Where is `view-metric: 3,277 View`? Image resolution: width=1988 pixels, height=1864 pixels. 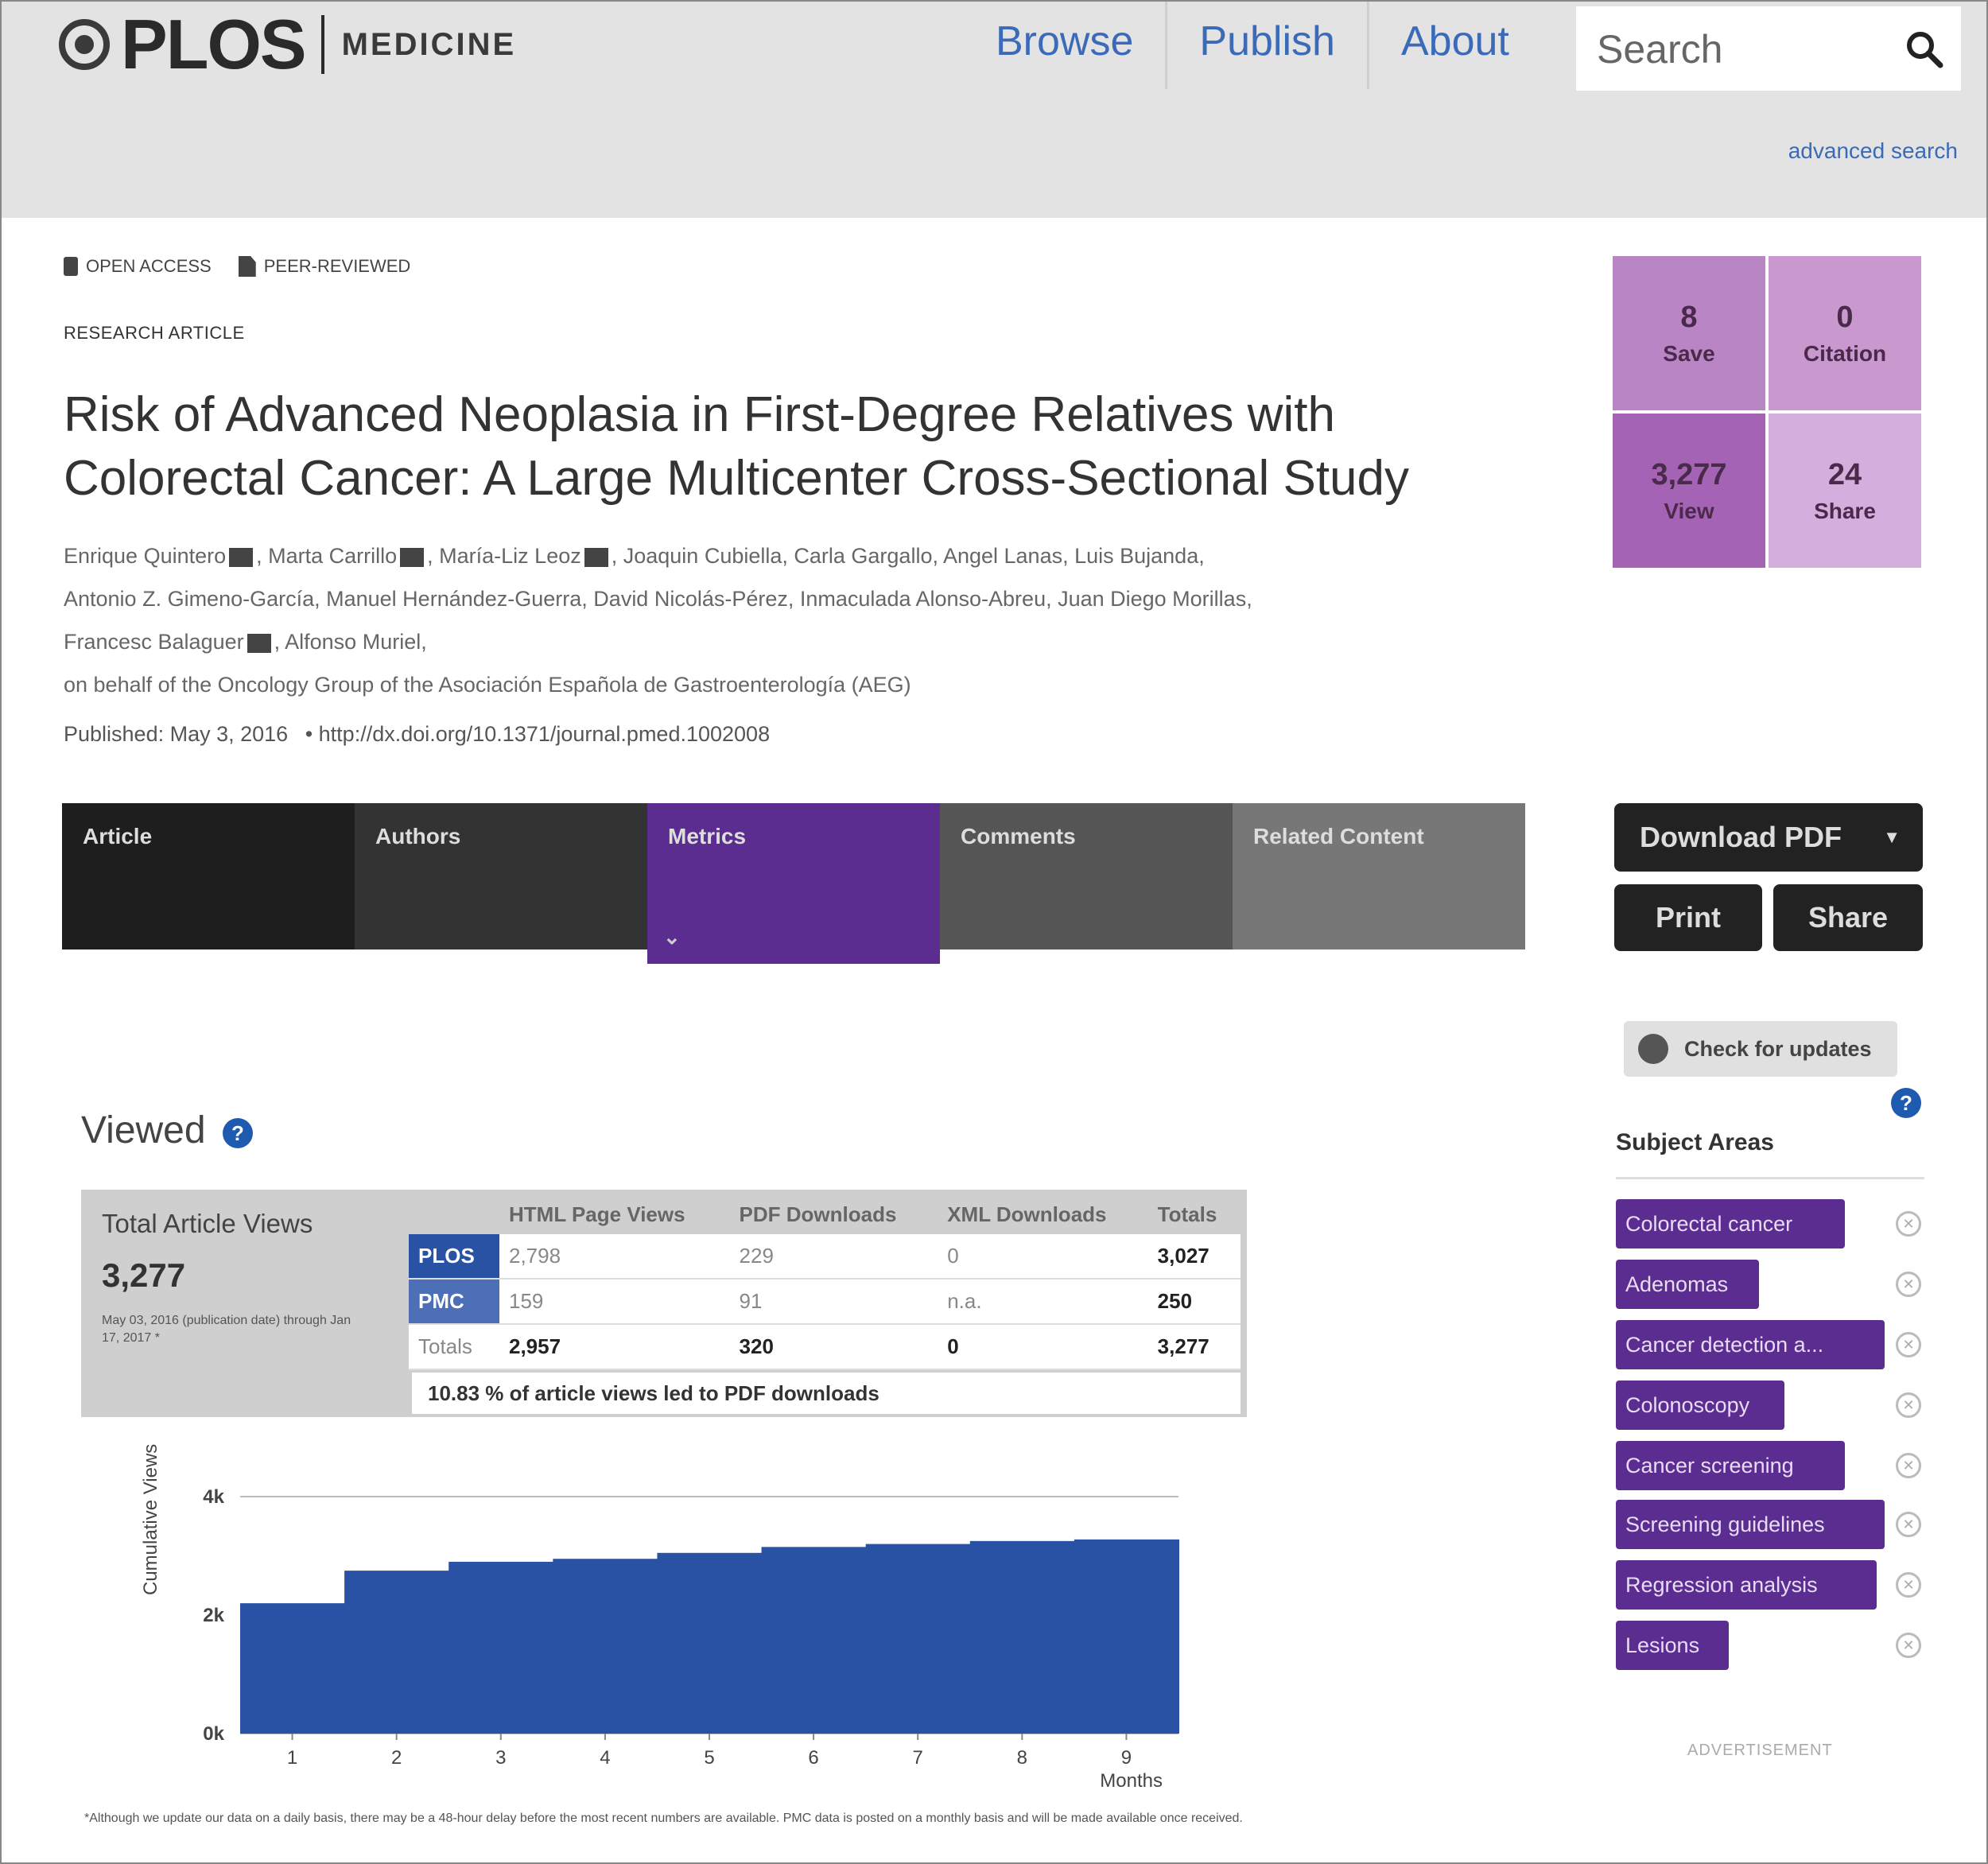 view-metric: 3,277 View is located at coordinates (1689, 491).